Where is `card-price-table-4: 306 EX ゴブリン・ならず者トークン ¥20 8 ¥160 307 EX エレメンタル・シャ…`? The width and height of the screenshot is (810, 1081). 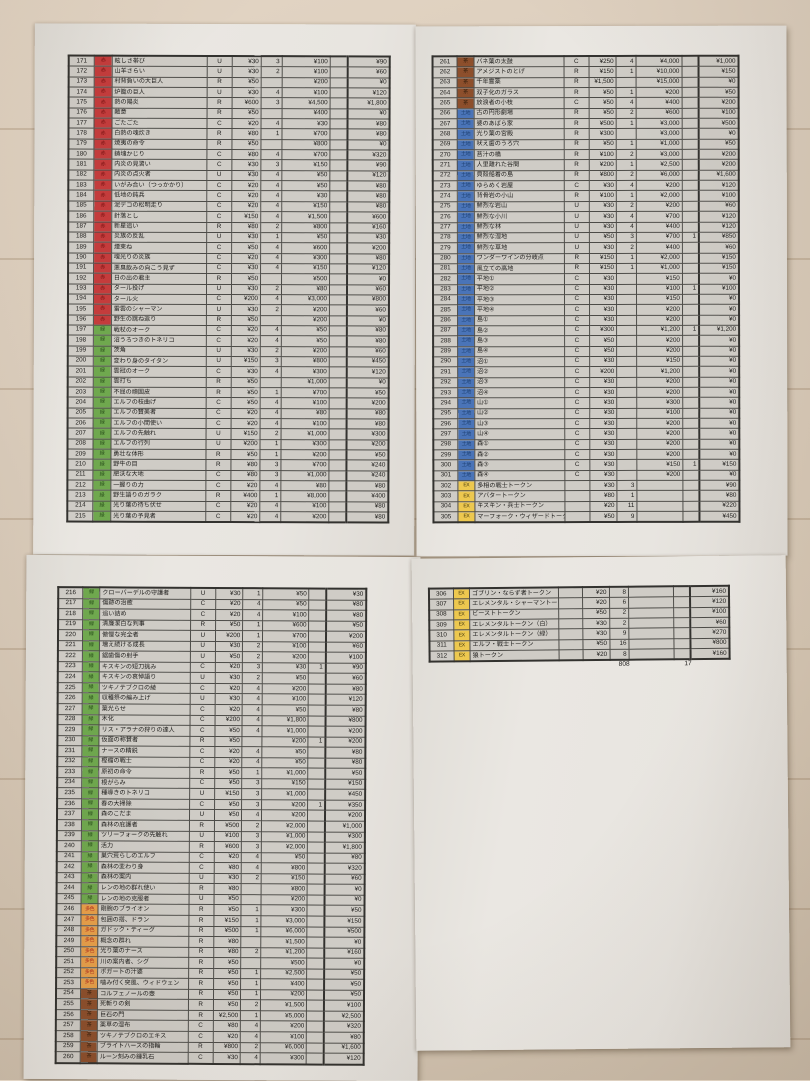 card-price-table-4: 306 EX ゴブリン・ならず者トークン ¥20 8 ¥160 307 EX エレメンタル・シャ… is located at coordinates (579, 624).